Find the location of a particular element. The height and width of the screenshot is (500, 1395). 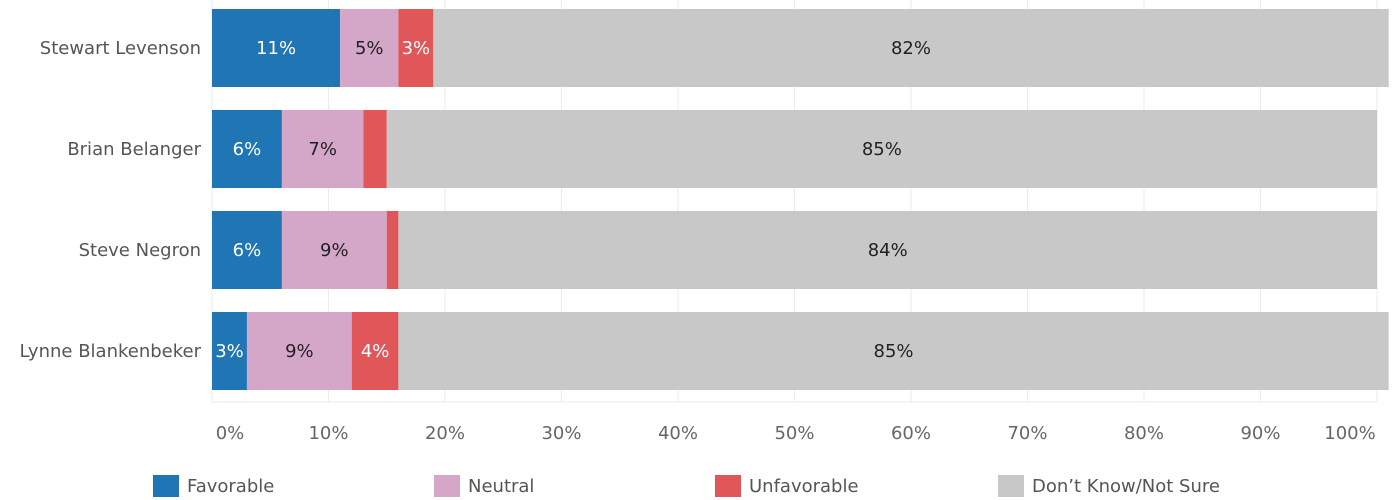

x-tick-label: 80% is located at coordinates (1144, 433).